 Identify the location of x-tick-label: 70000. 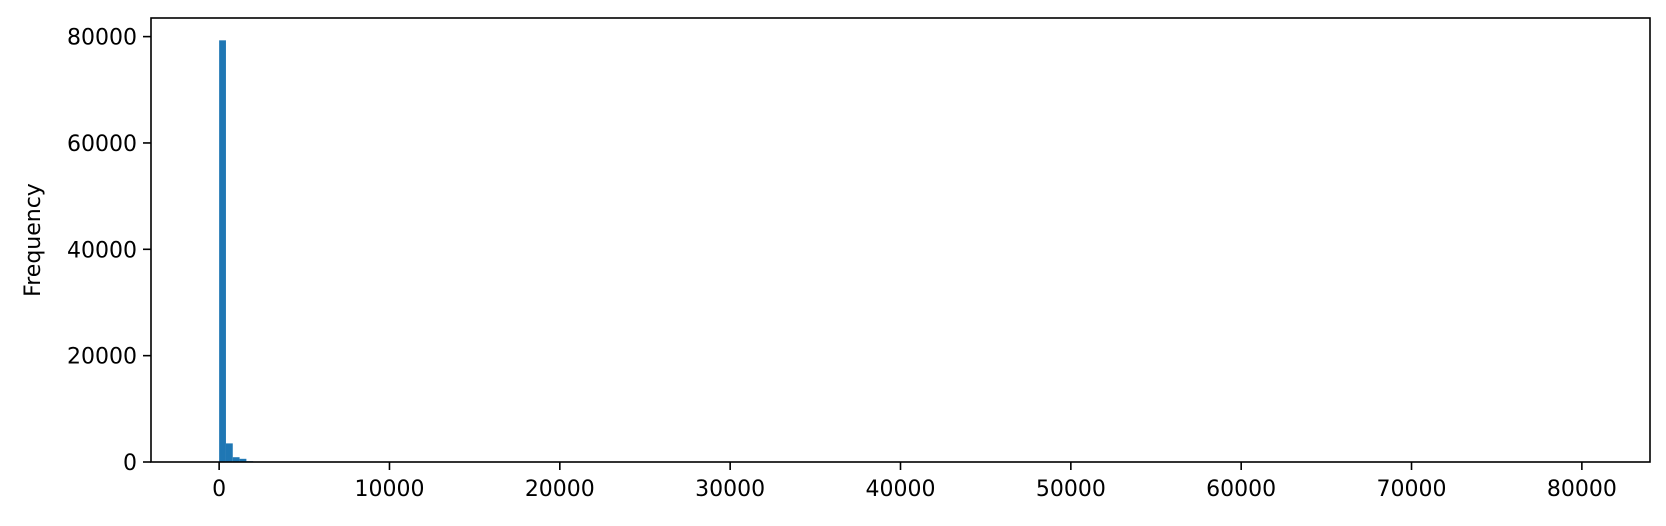
(1412, 489).